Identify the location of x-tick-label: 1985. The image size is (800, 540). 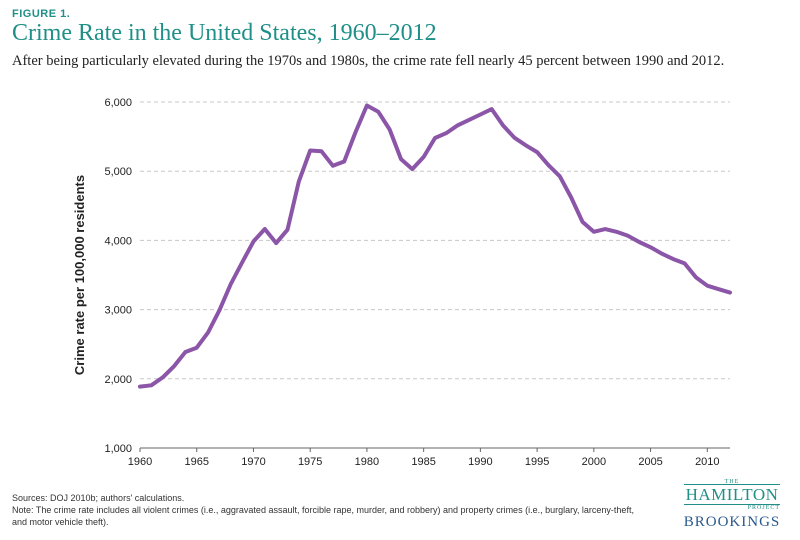
(423, 462).